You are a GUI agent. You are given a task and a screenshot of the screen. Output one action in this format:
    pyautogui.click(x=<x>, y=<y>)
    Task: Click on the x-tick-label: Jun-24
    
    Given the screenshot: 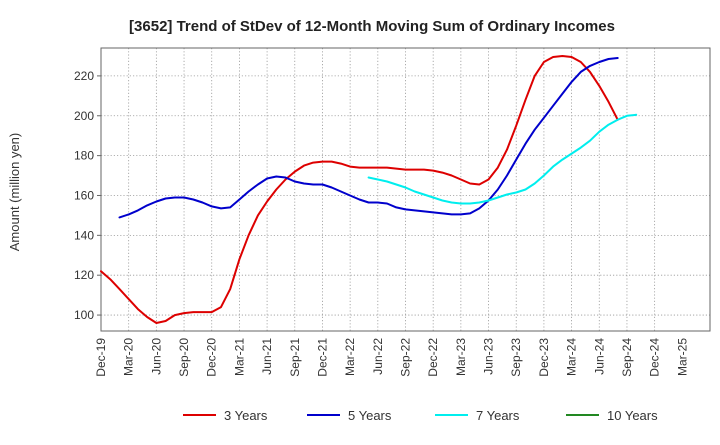 What is the action you would take?
    pyautogui.click(x=599, y=356)
    